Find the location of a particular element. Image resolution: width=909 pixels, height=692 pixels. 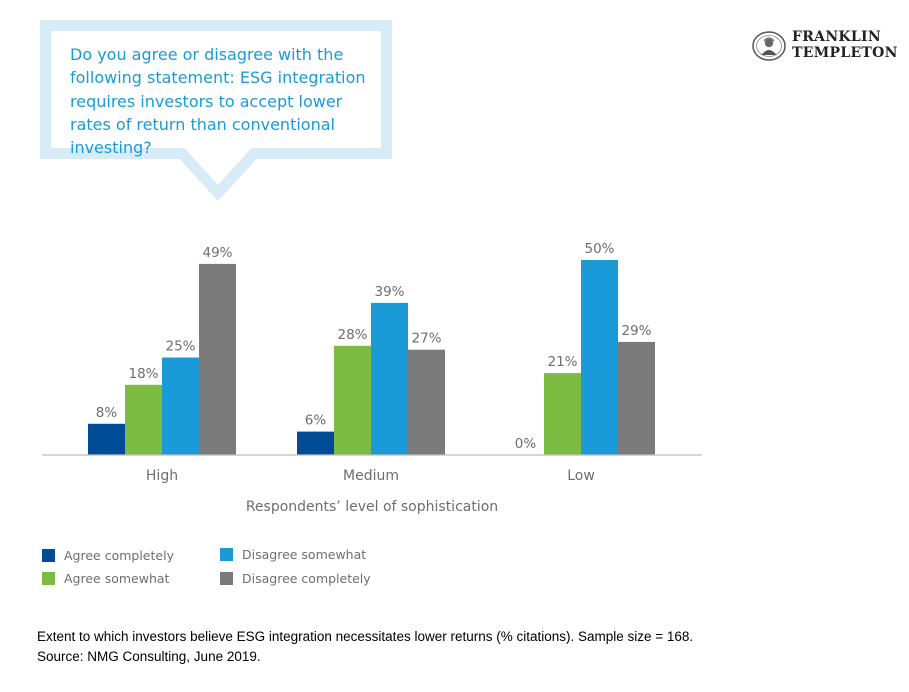

value-label-low-agree-completely: 0% is located at coordinates (526, 444).